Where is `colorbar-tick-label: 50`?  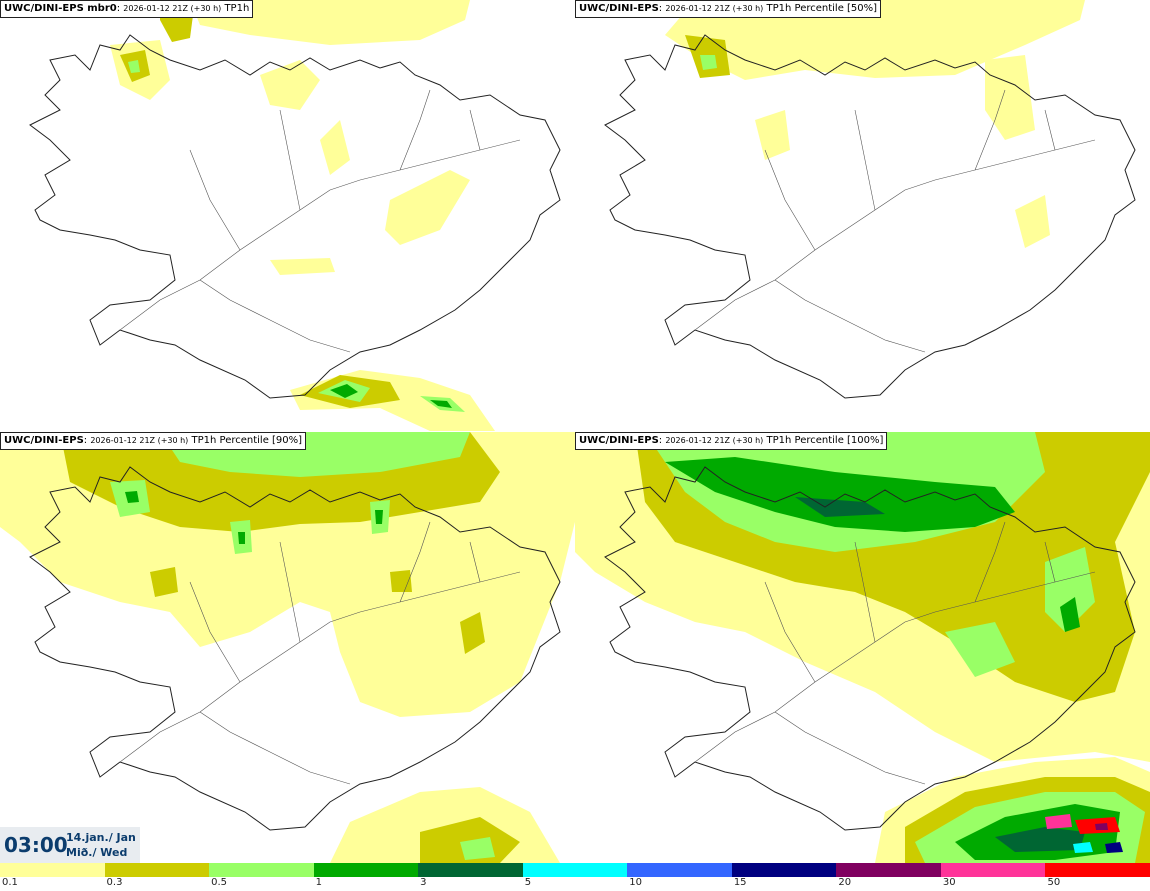
colorbar-tick-label: 50 is located at coordinates (1054, 882).